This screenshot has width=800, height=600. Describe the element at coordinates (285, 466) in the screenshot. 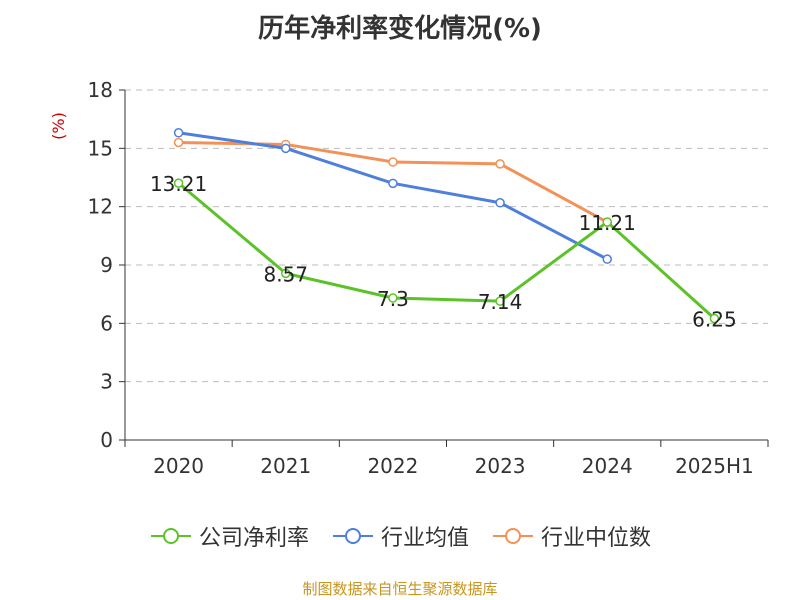

I see `x-tick-label: 2021` at that location.